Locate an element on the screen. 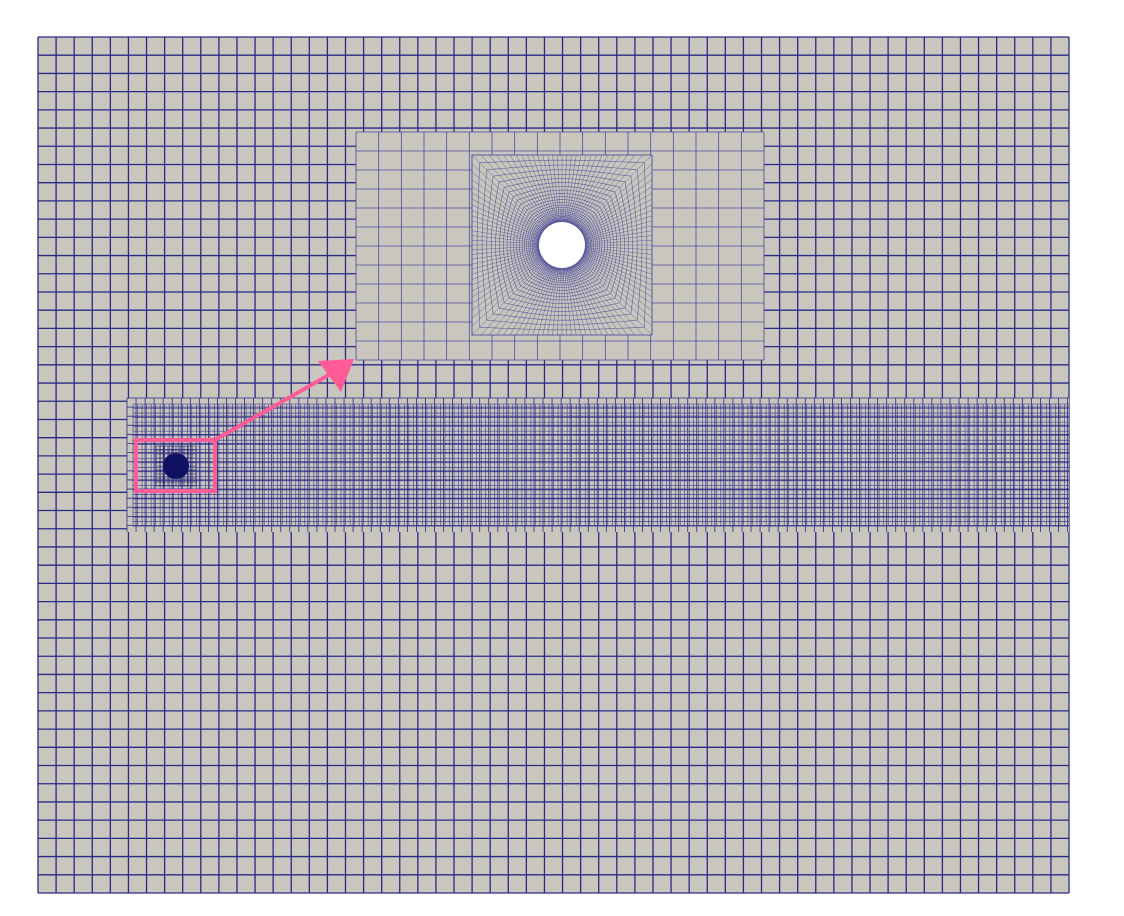  cylinder-small-view is located at coordinates (176, 466).